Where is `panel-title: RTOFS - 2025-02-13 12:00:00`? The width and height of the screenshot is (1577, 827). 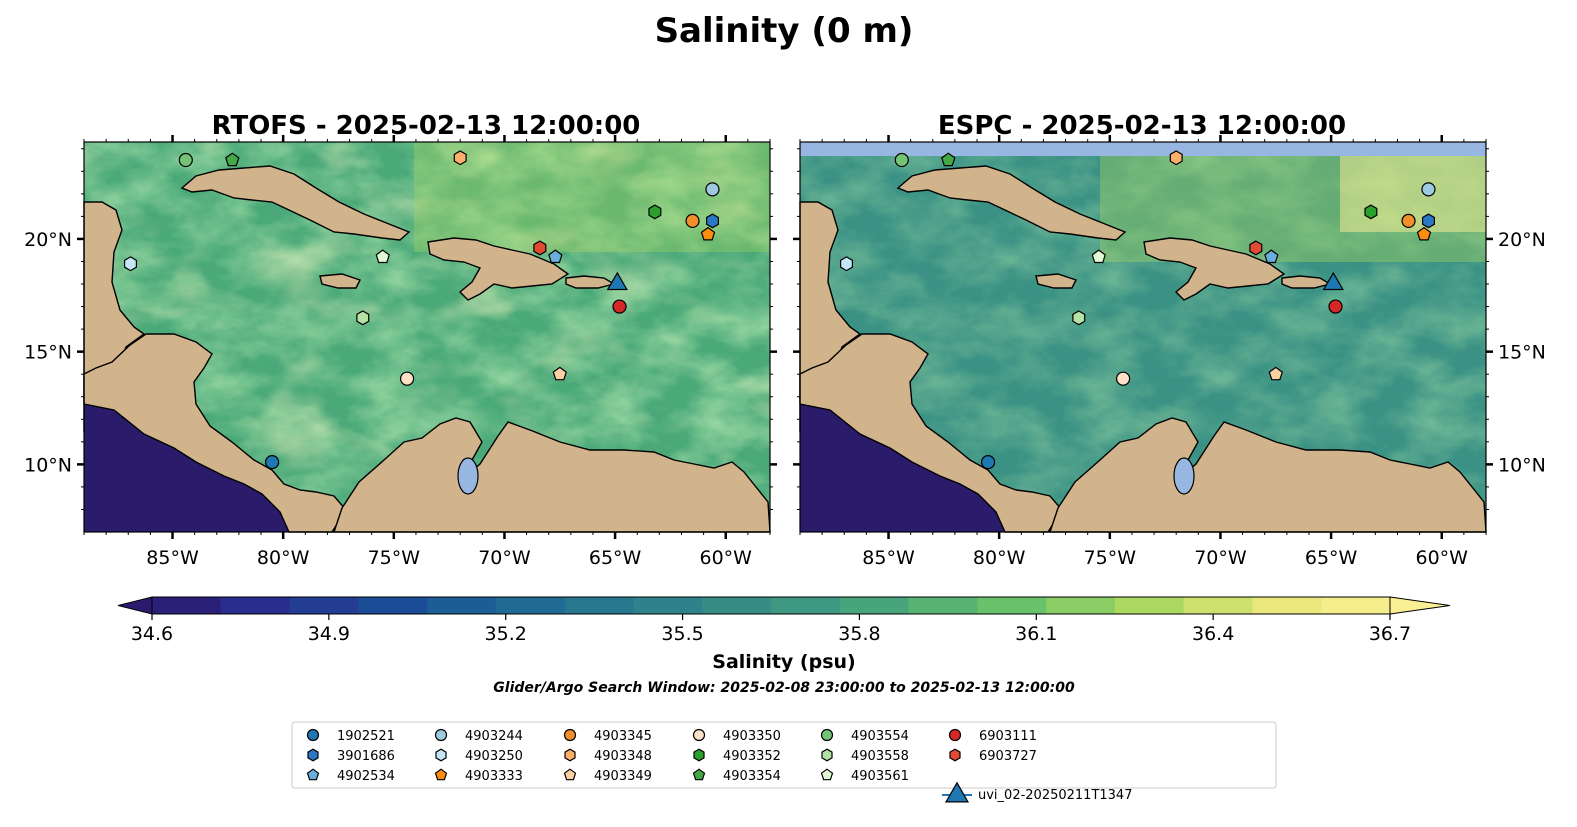 panel-title: RTOFS - 2025-02-13 12:00:00 is located at coordinates (426, 126).